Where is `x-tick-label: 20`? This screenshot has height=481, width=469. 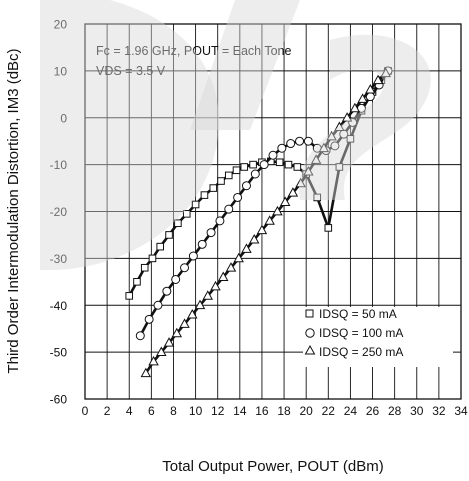
x-tick-label: 20 is located at coordinates (306, 411).